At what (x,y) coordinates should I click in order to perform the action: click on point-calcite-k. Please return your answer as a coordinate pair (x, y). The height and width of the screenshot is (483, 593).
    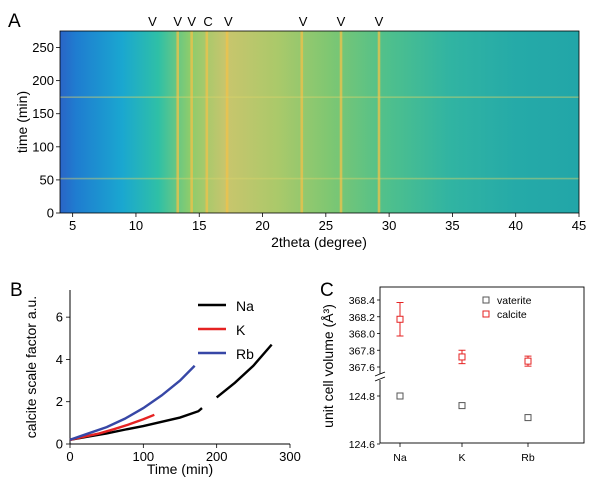
    Looking at the image, I should click on (462, 357).